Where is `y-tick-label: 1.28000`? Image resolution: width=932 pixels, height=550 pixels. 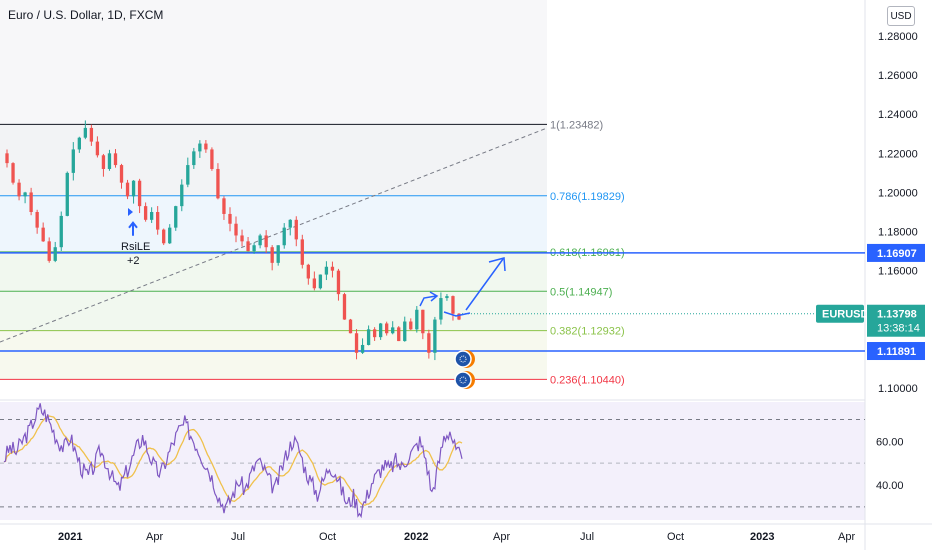 y-tick-label: 1.28000 is located at coordinates (898, 37).